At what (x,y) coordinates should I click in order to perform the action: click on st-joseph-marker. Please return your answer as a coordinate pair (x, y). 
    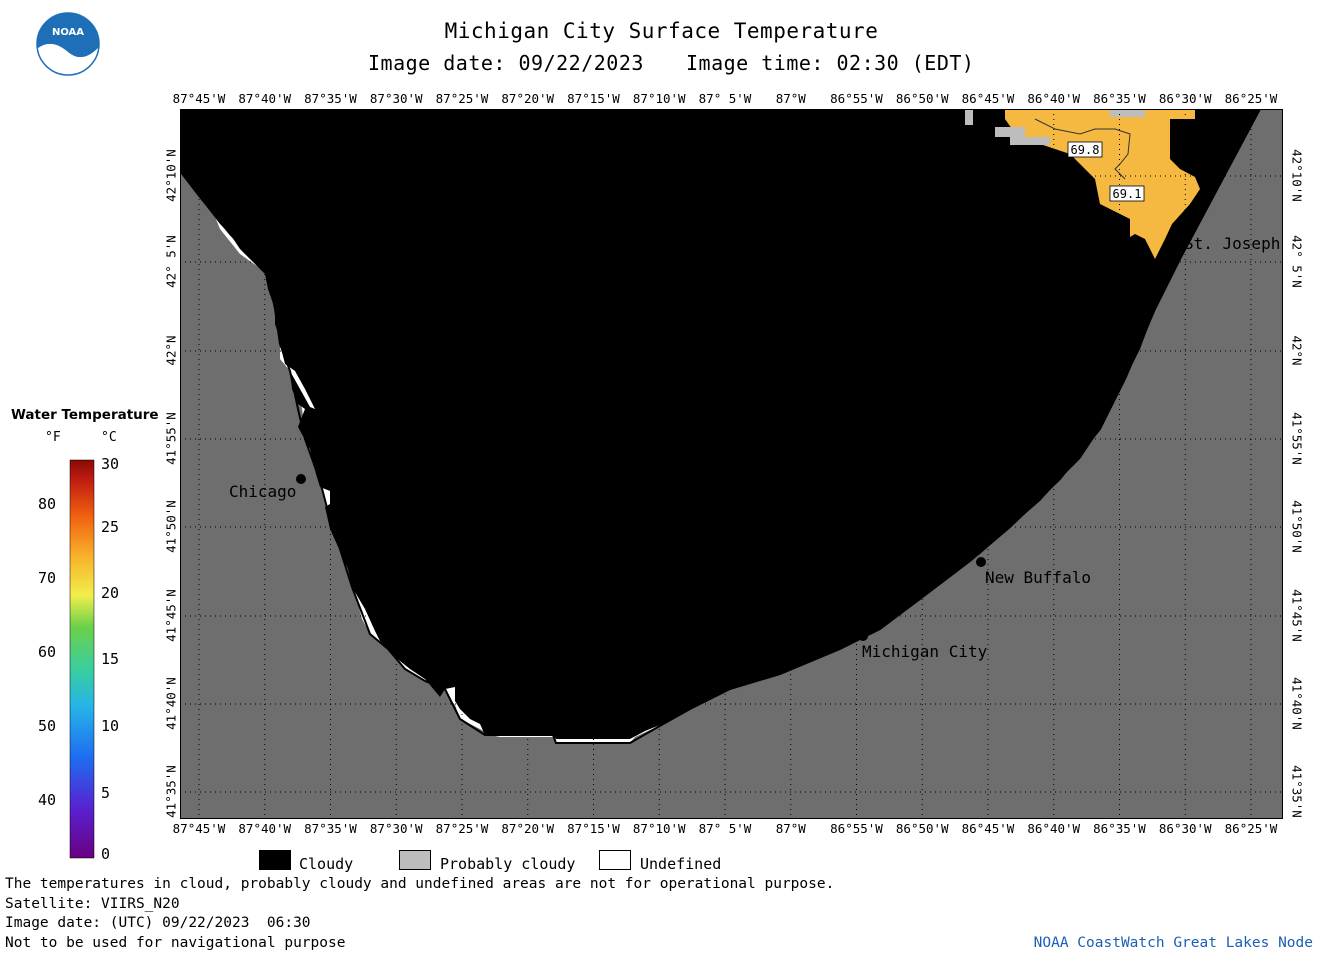
    Looking at the image, I should click on (1186, 224).